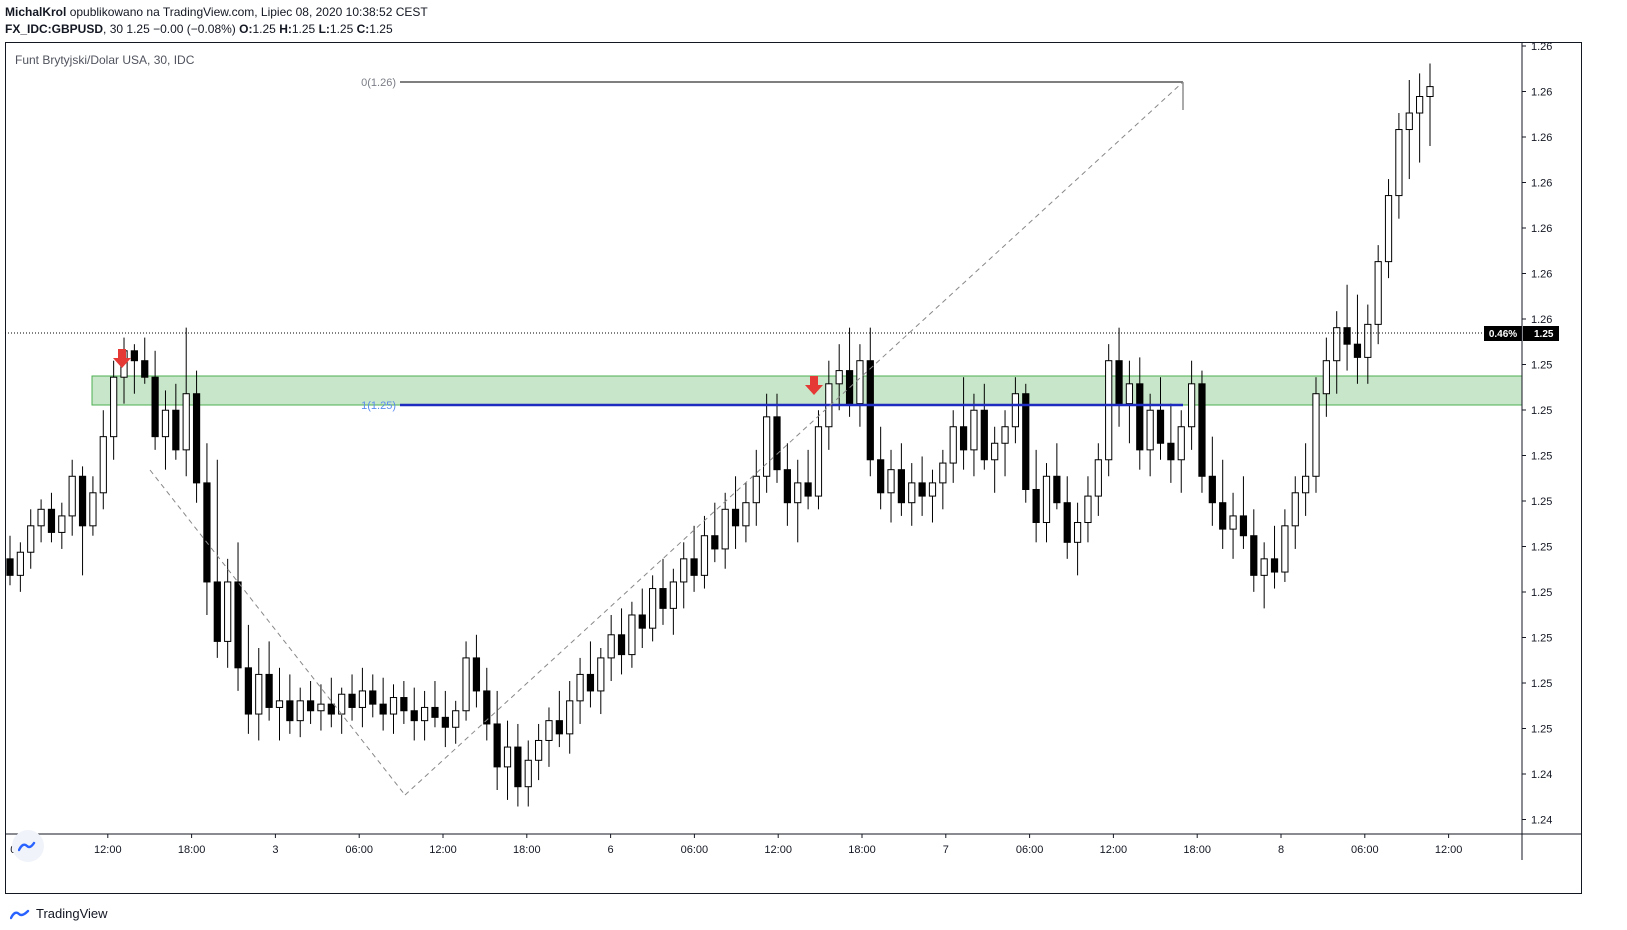 This screenshot has width=1627, height=930. I want to click on down-arrow-icon, so click(122, 358).